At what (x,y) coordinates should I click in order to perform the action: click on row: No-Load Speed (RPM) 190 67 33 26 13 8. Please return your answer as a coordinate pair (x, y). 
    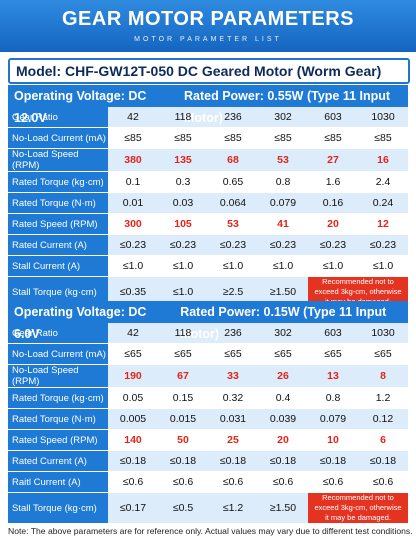
    Looking at the image, I should click on (208, 376).